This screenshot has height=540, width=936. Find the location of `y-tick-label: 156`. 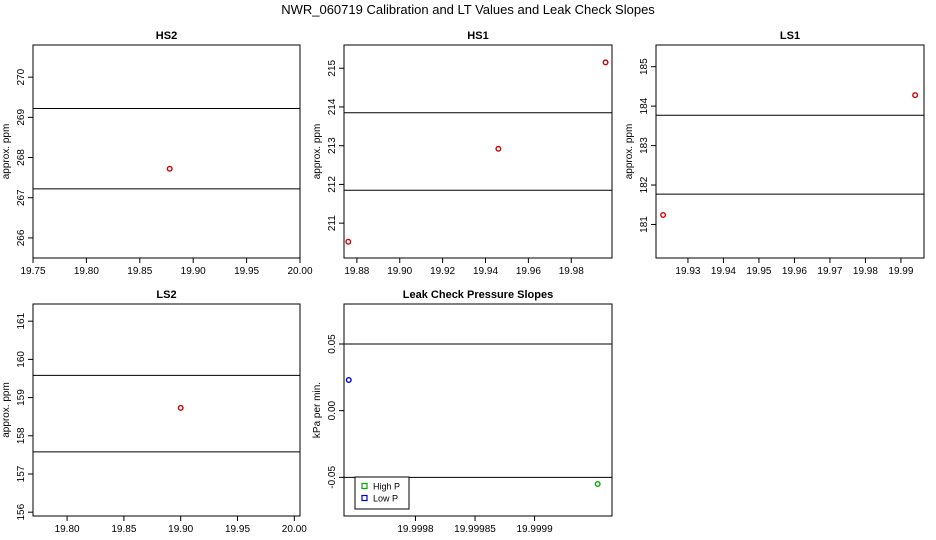

y-tick-label: 156 is located at coordinates (21, 511).